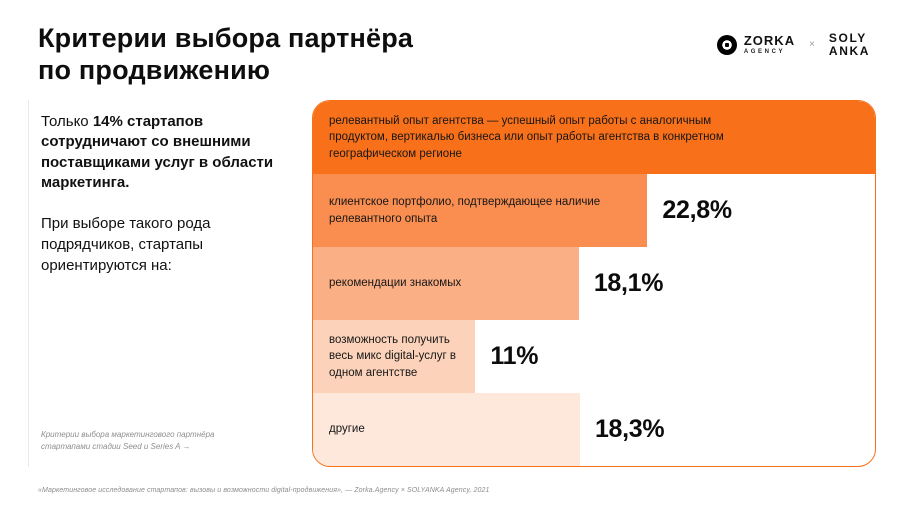 This screenshot has width=900, height=506. I want to click on solyanka-logo: SOLY ANKA, so click(849, 45).